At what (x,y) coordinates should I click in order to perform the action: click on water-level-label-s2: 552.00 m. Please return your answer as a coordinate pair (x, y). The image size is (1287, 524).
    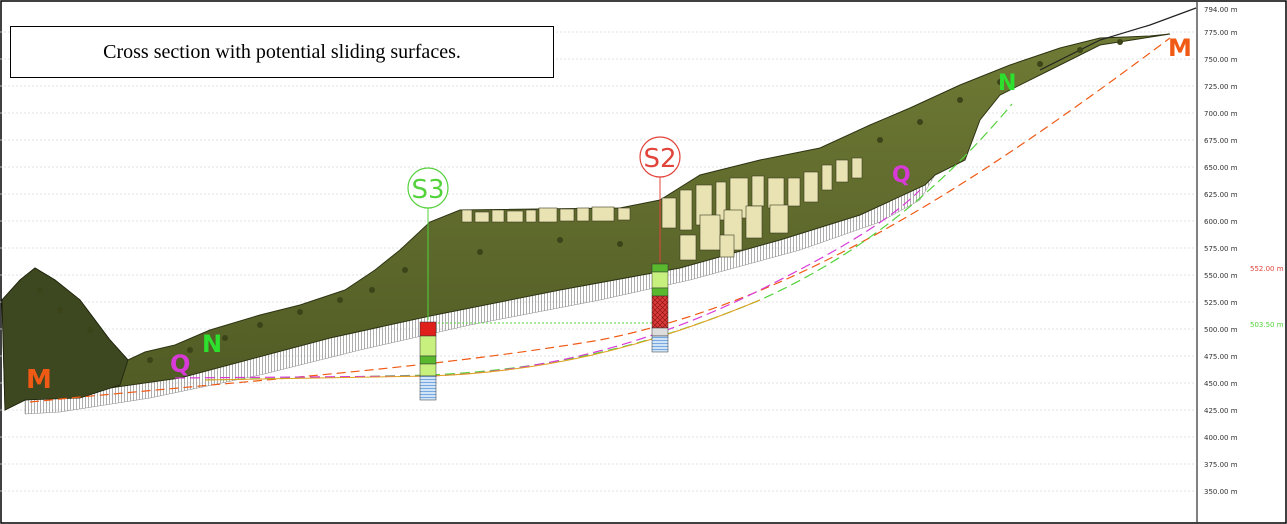
    Looking at the image, I should click on (1267, 269).